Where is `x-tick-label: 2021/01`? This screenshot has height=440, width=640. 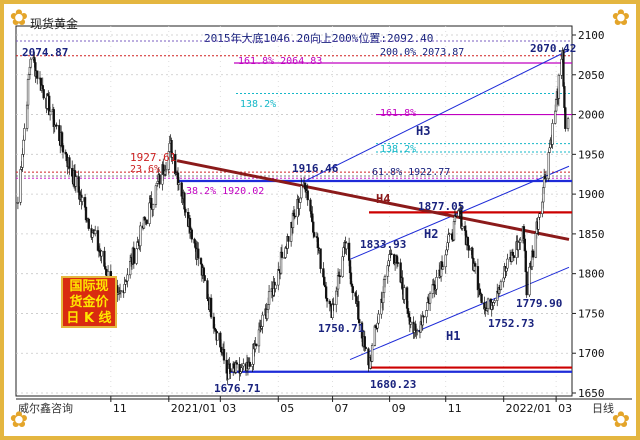
x-tick-label: 2021/01 is located at coordinates (194, 408).